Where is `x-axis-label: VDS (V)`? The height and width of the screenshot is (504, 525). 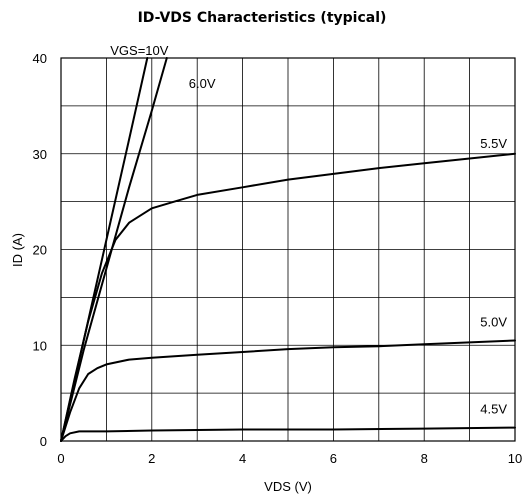
x-axis-label: VDS (V) is located at coordinates (288, 486).